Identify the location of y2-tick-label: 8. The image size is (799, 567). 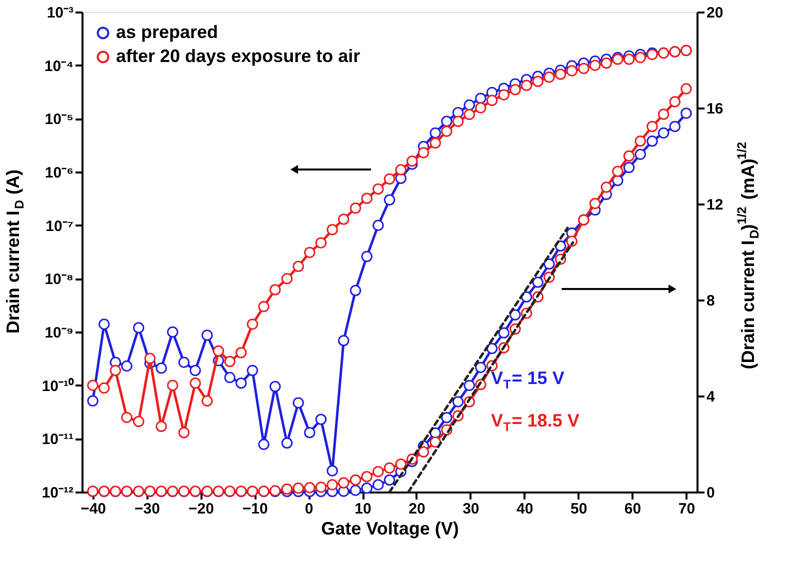
(710, 301).